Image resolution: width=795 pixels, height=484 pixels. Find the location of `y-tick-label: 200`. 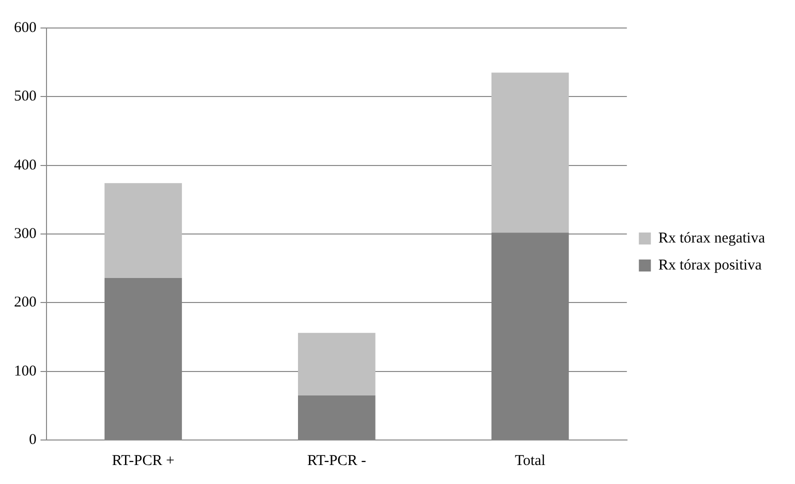

y-tick-label: 200 is located at coordinates (25, 302).